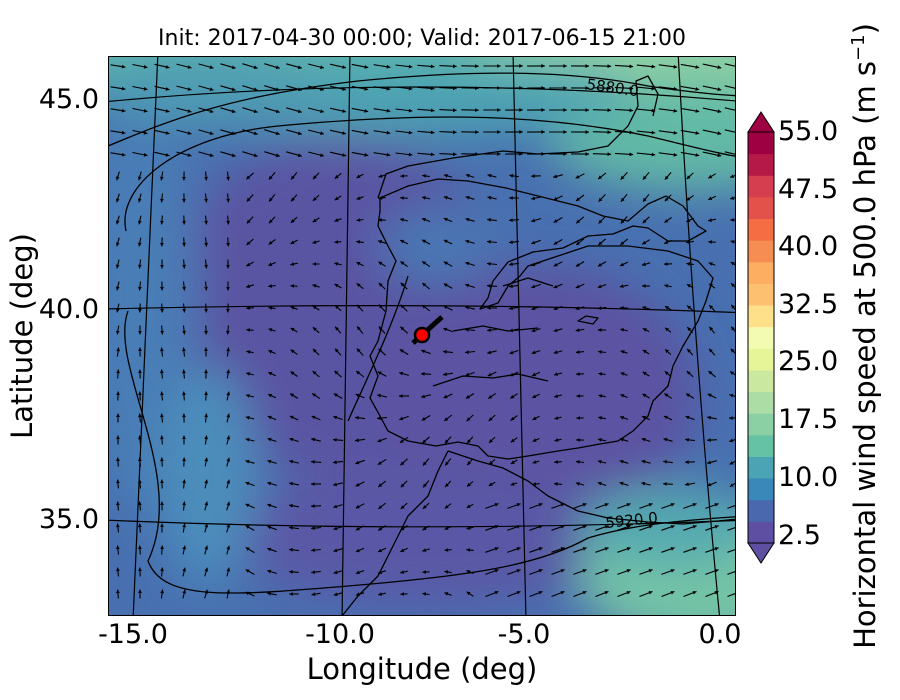  Describe the element at coordinates (808, 361) in the screenshot. I see `colorbar-tick-25: 25.0` at that location.